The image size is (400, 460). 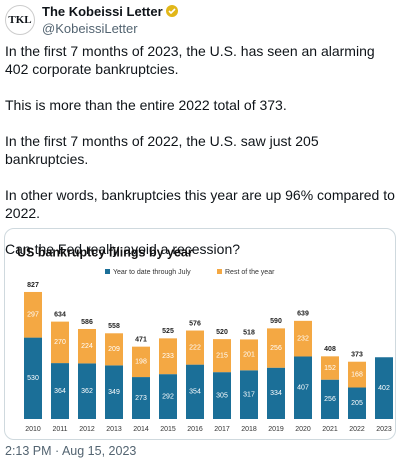 I want to click on total-label: 590, so click(x=276, y=321).